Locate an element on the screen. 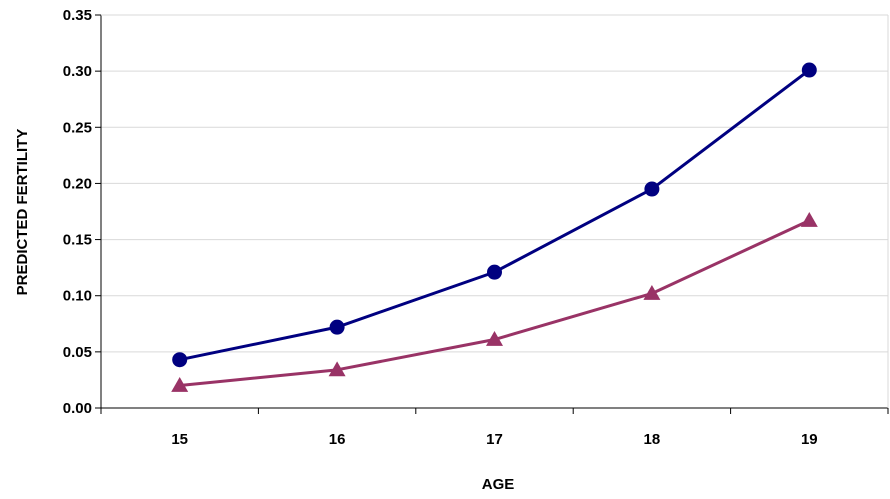  y-tick-label: 0.15 is located at coordinates (77, 240).